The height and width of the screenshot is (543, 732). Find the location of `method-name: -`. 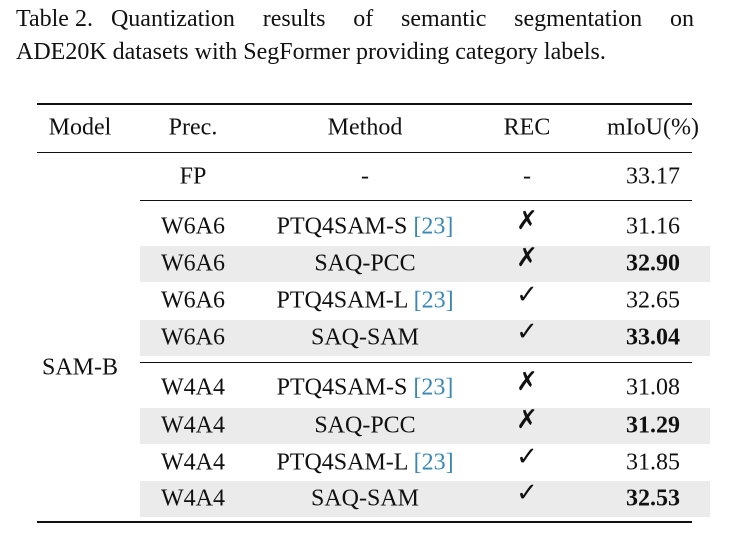

method-name: - is located at coordinates (365, 176).